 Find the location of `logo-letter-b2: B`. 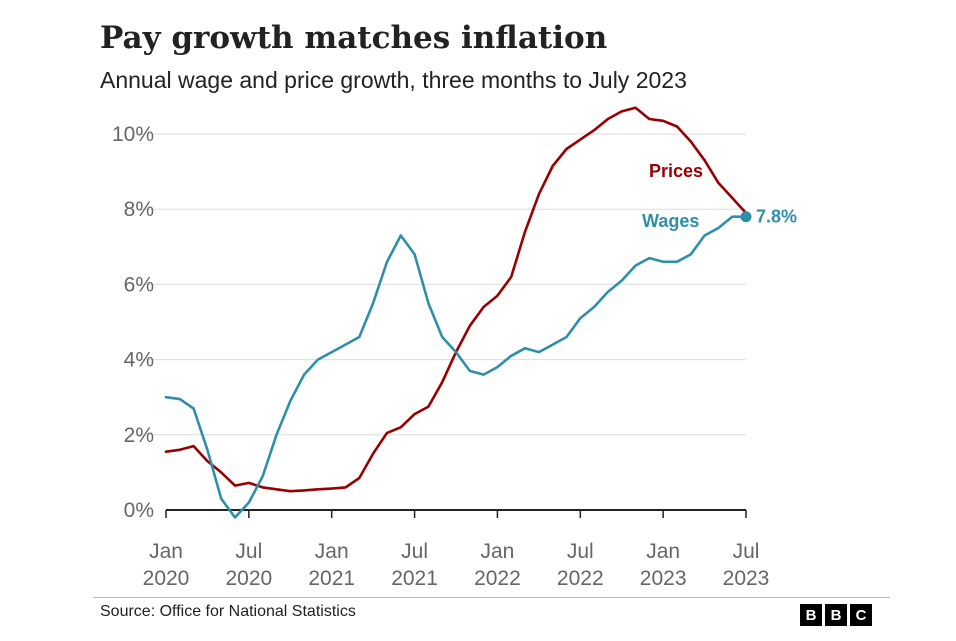

logo-letter-b2: B is located at coordinates (836, 615).